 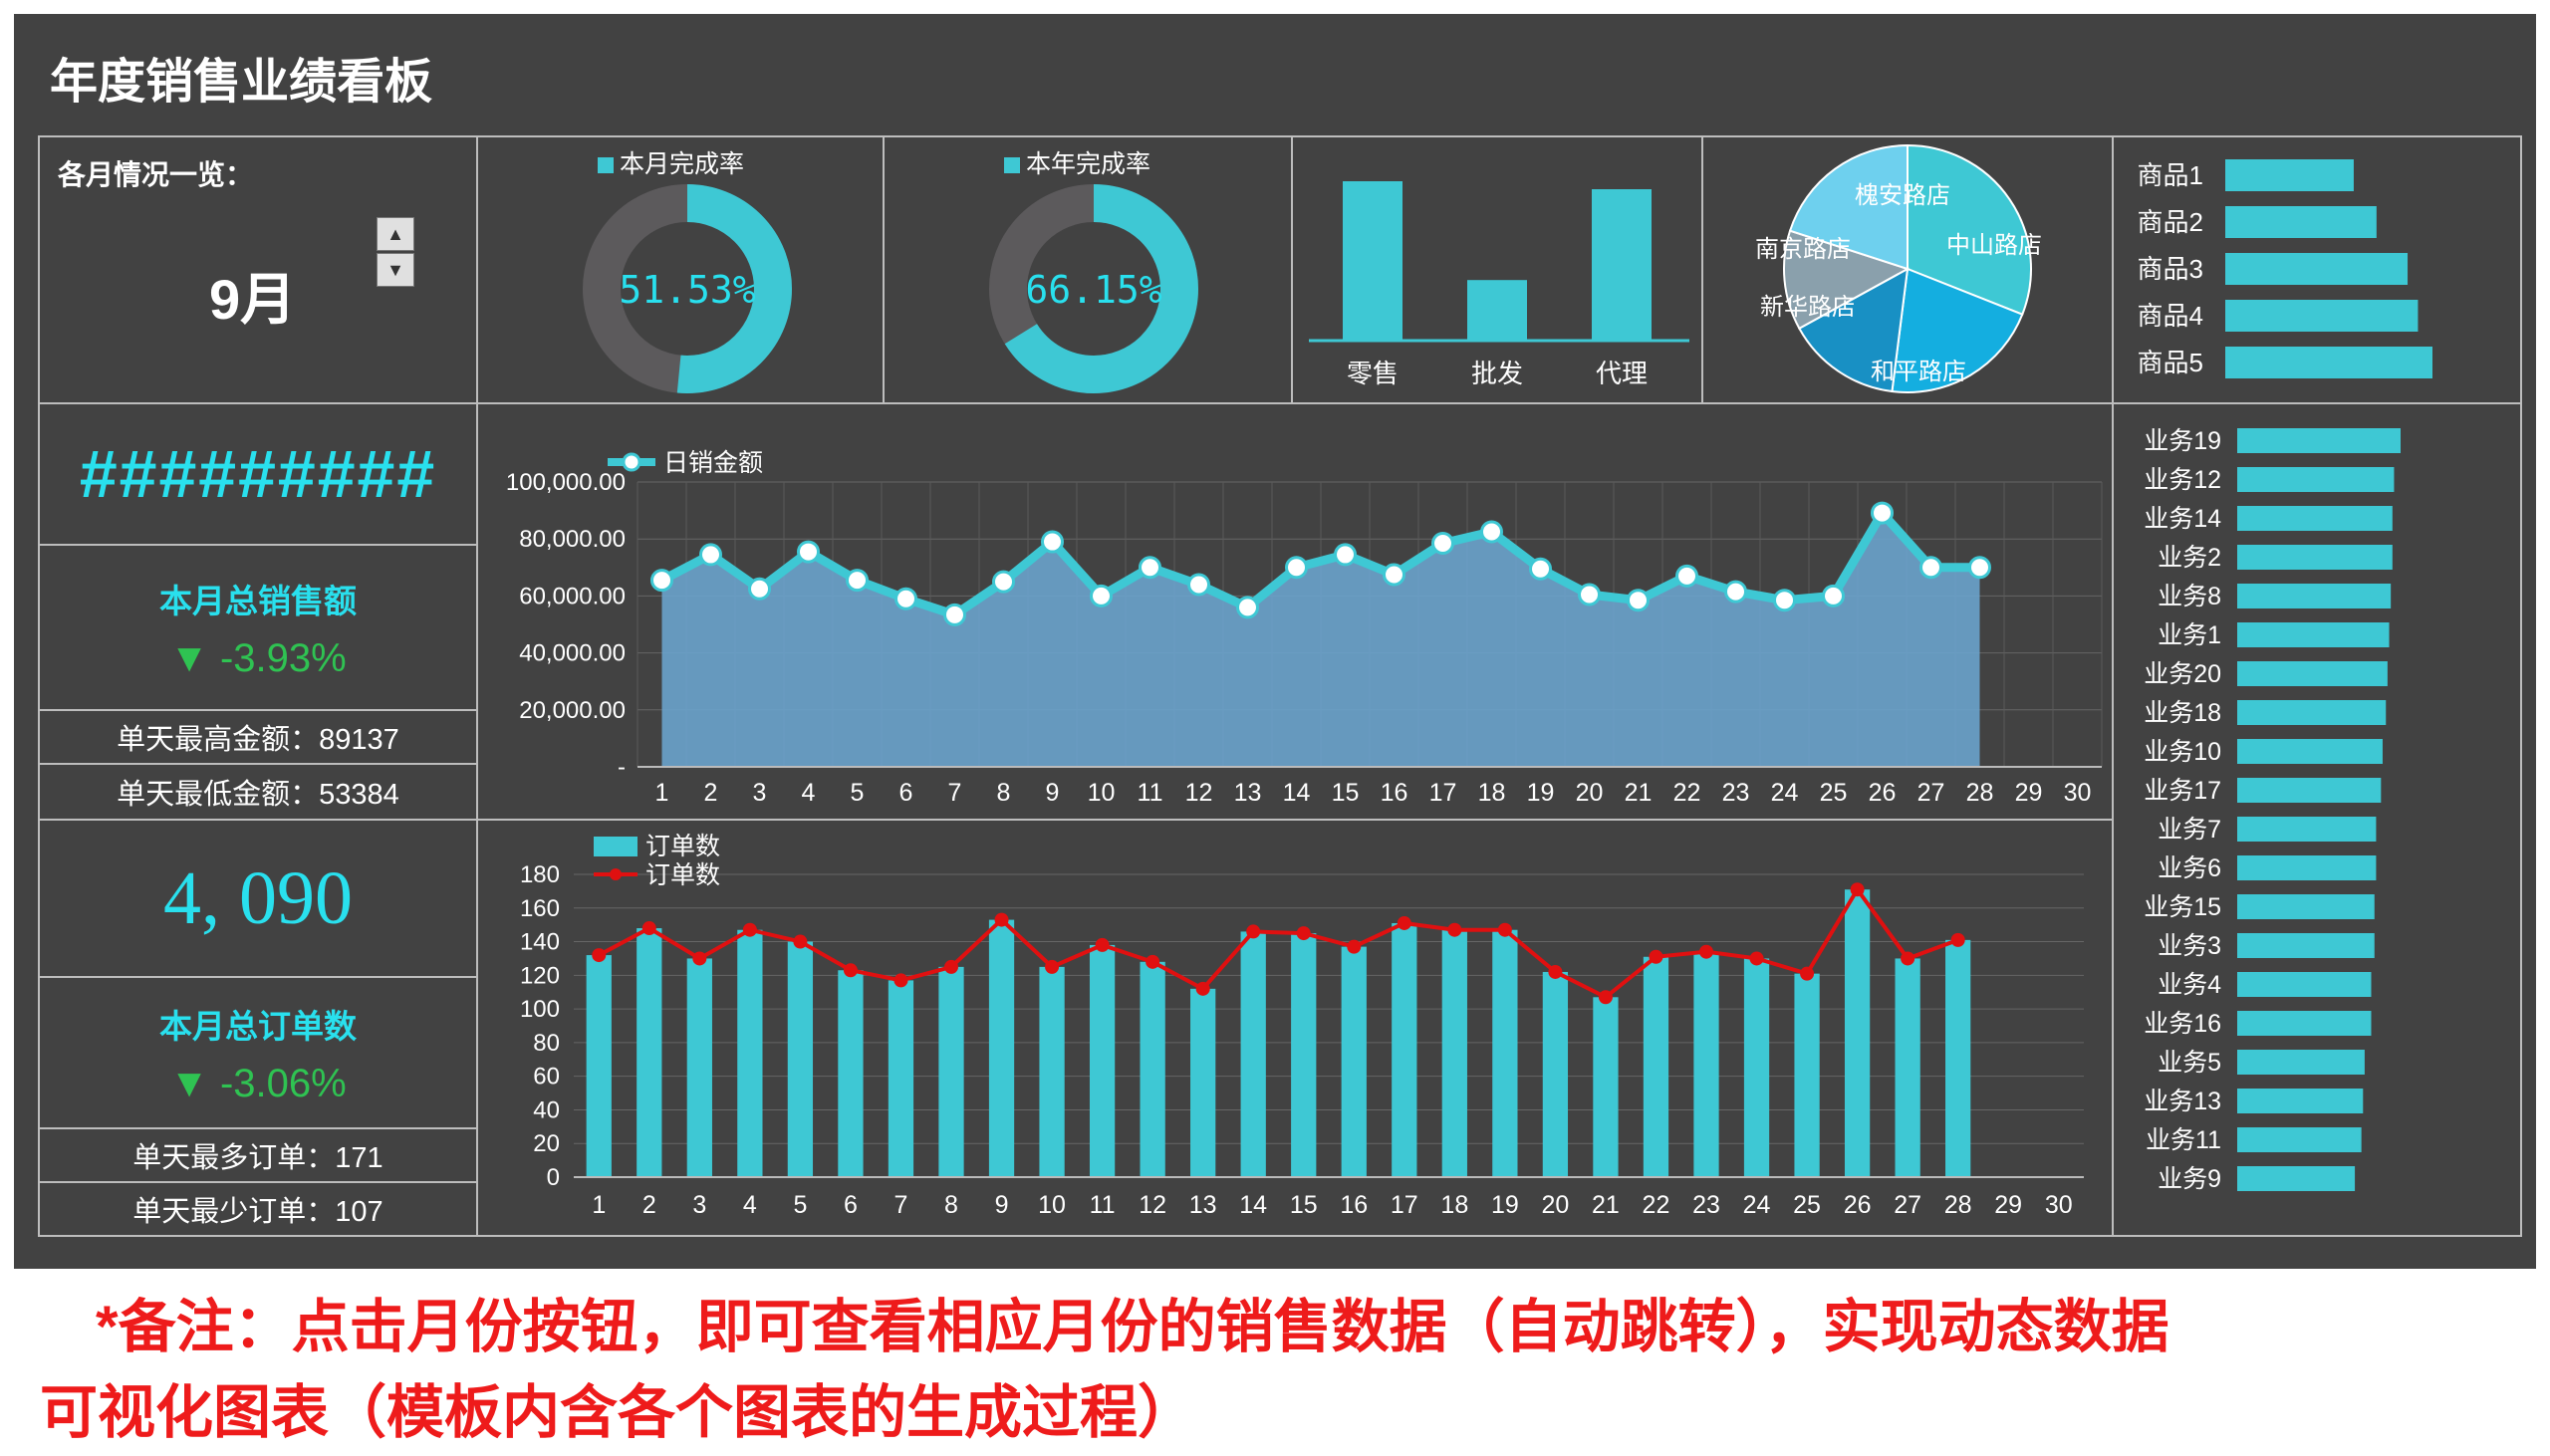 What do you see at coordinates (1093, 290) in the screenshot?
I see `year-rate-value-label: 66.15%` at bounding box center [1093, 290].